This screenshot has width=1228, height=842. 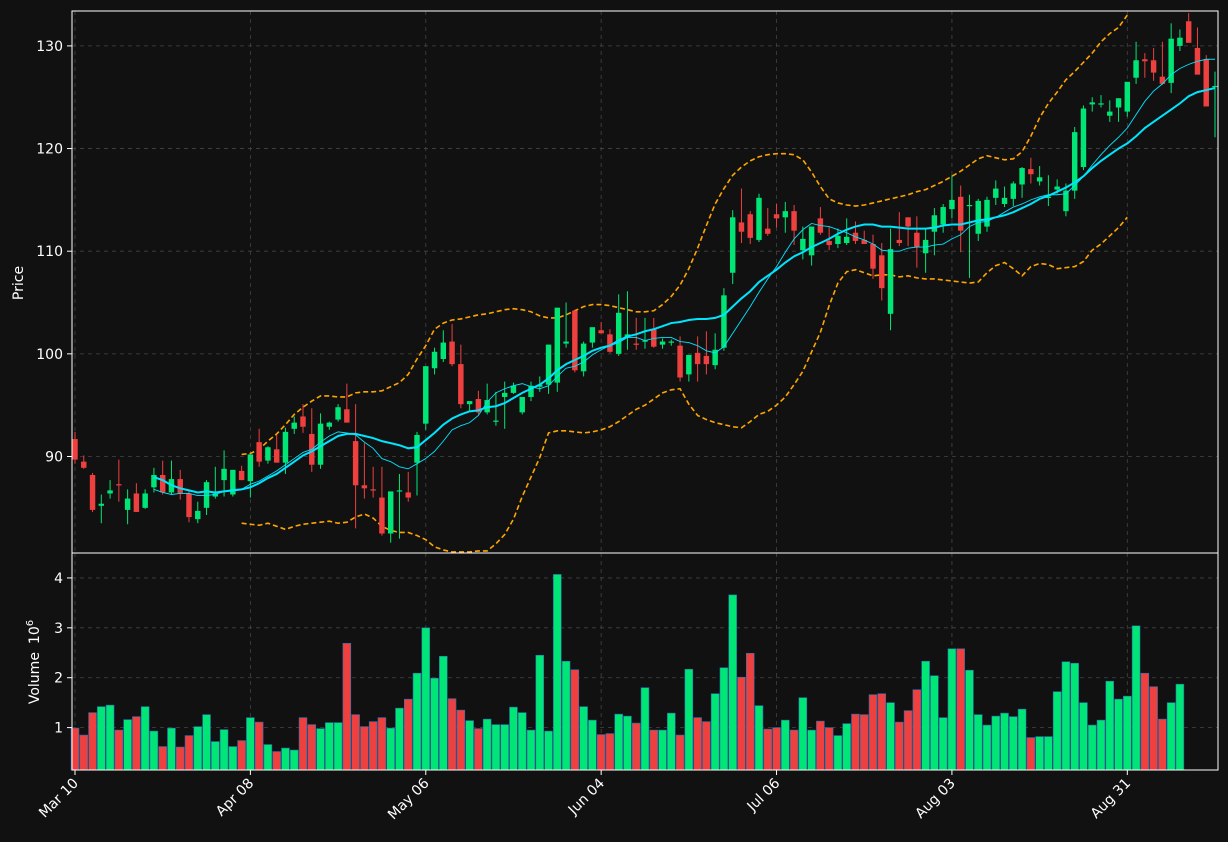 What do you see at coordinates (49, 47) in the screenshot?
I see `price-y-tick-label: 130` at bounding box center [49, 47].